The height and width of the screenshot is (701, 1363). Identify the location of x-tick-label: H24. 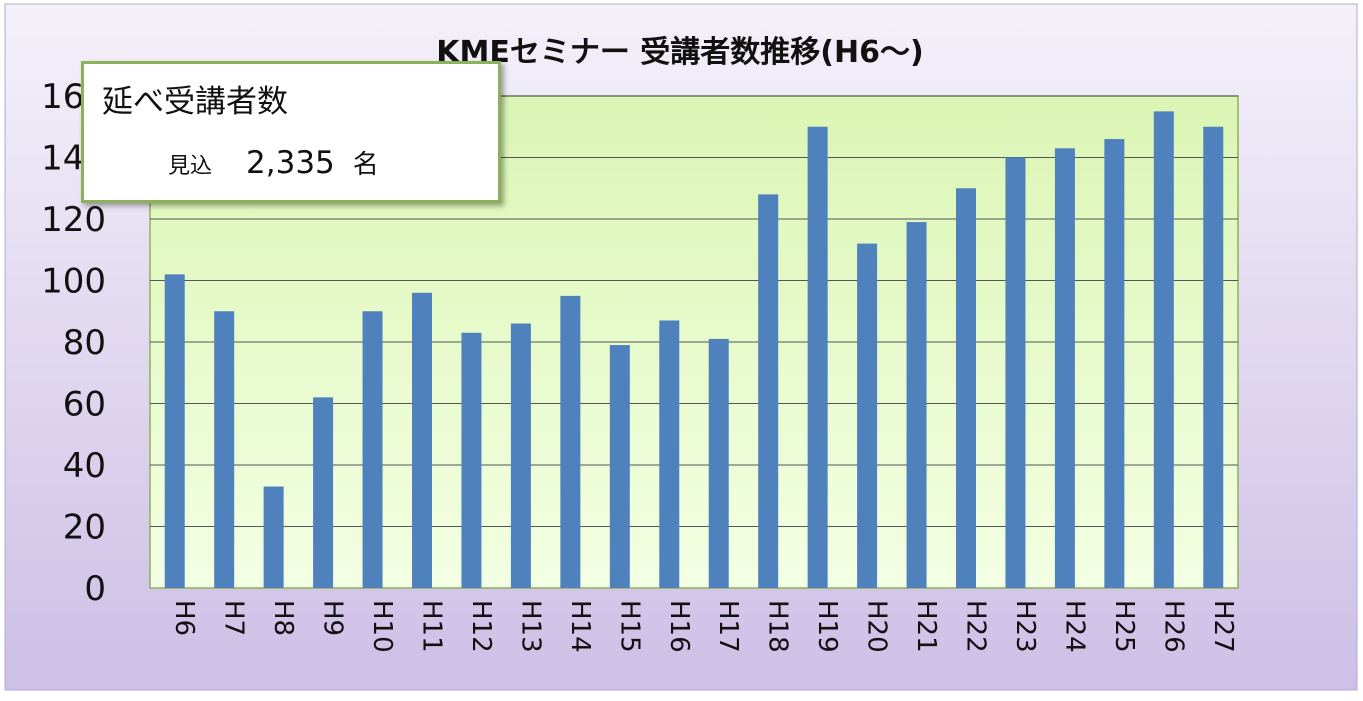
(1074, 626).